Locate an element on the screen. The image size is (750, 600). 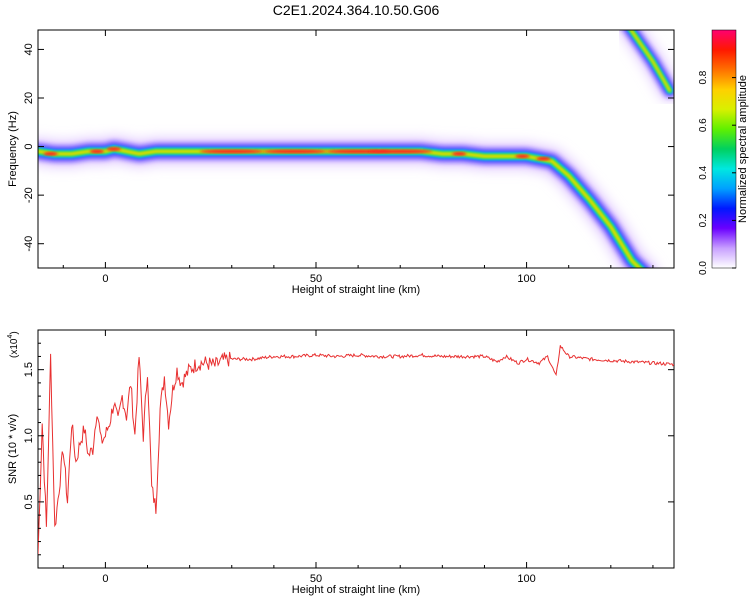
y-tick-label: 20 is located at coordinates (29, 98).